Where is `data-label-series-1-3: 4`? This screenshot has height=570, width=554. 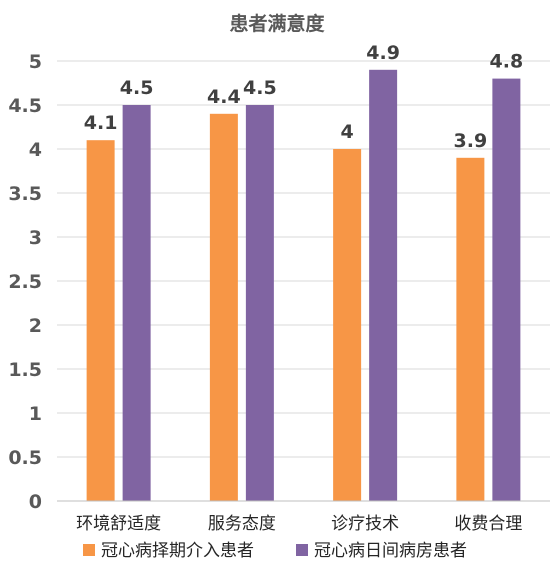 data-label-series-1-3: 4 is located at coordinates (347, 132).